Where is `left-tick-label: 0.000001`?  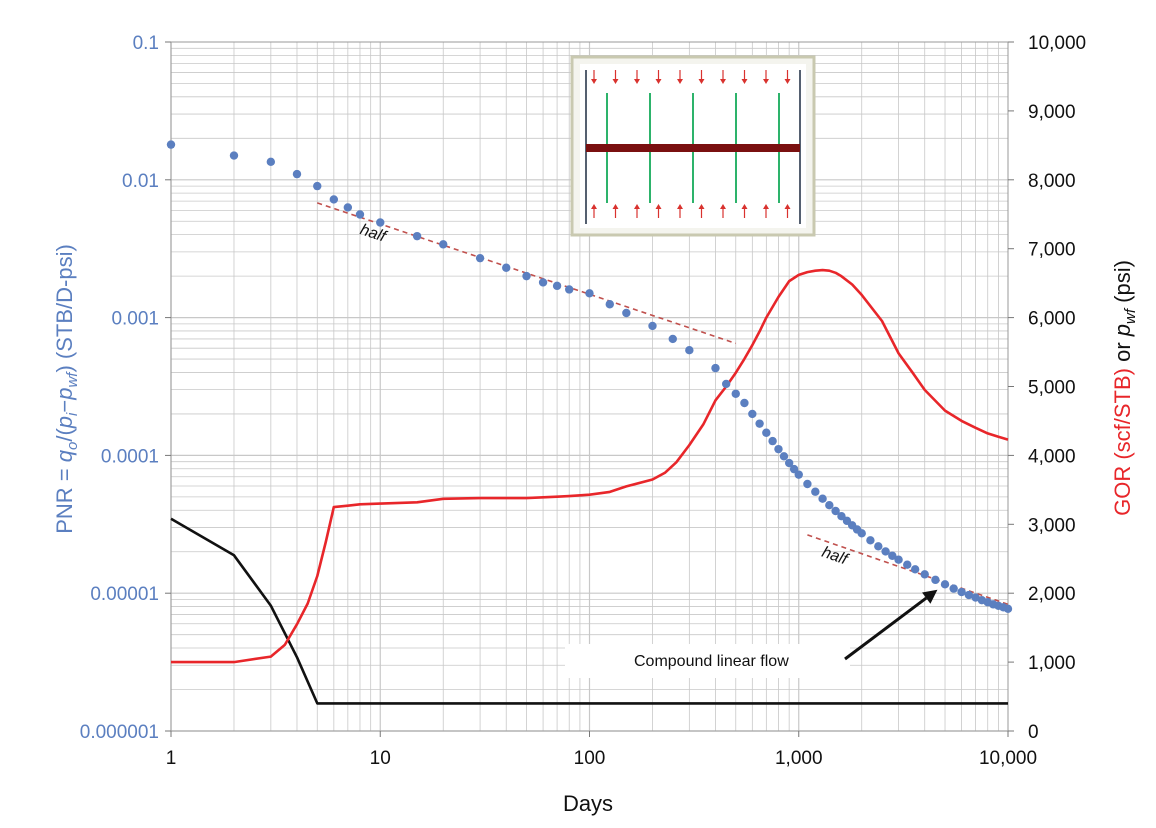
left-tick-label: 0.000001 is located at coordinates (119, 732).